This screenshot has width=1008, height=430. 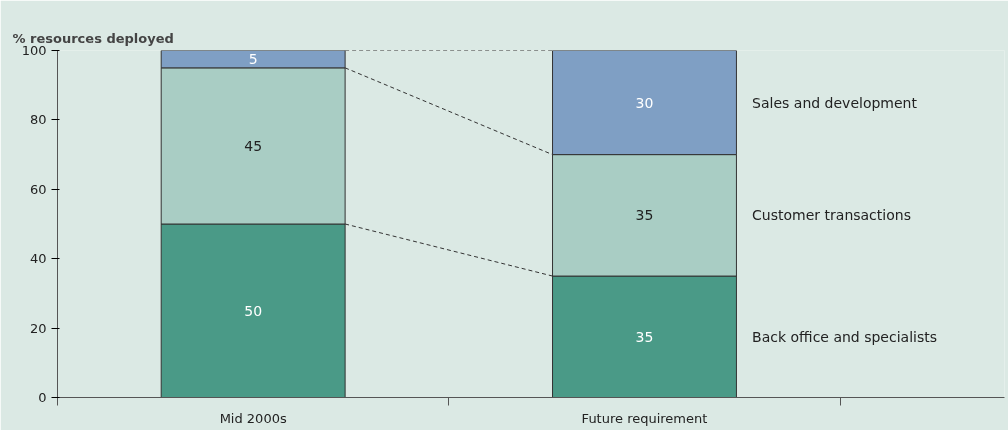 What do you see at coordinates (253, 418) in the screenshot?
I see `x-tick-label: Mid 2000s` at bounding box center [253, 418].